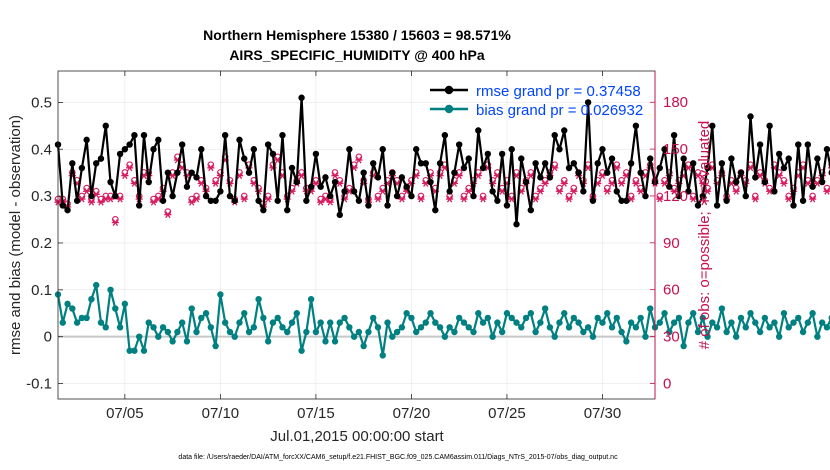 This screenshot has height=470, width=830. I want to click on x-tick-label: 07/20, so click(412, 413).